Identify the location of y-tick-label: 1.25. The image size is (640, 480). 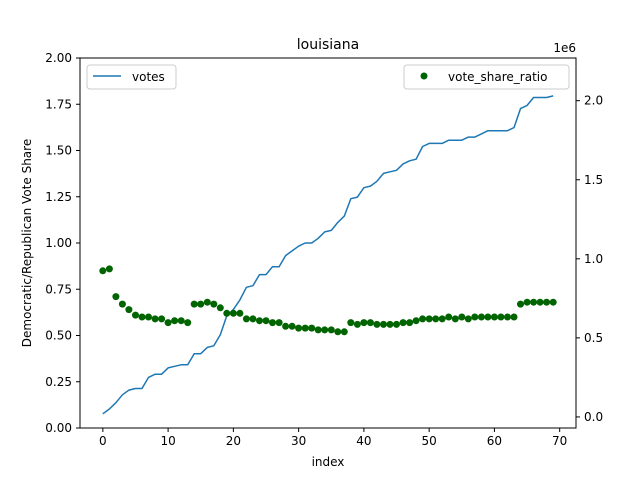
(58, 197).